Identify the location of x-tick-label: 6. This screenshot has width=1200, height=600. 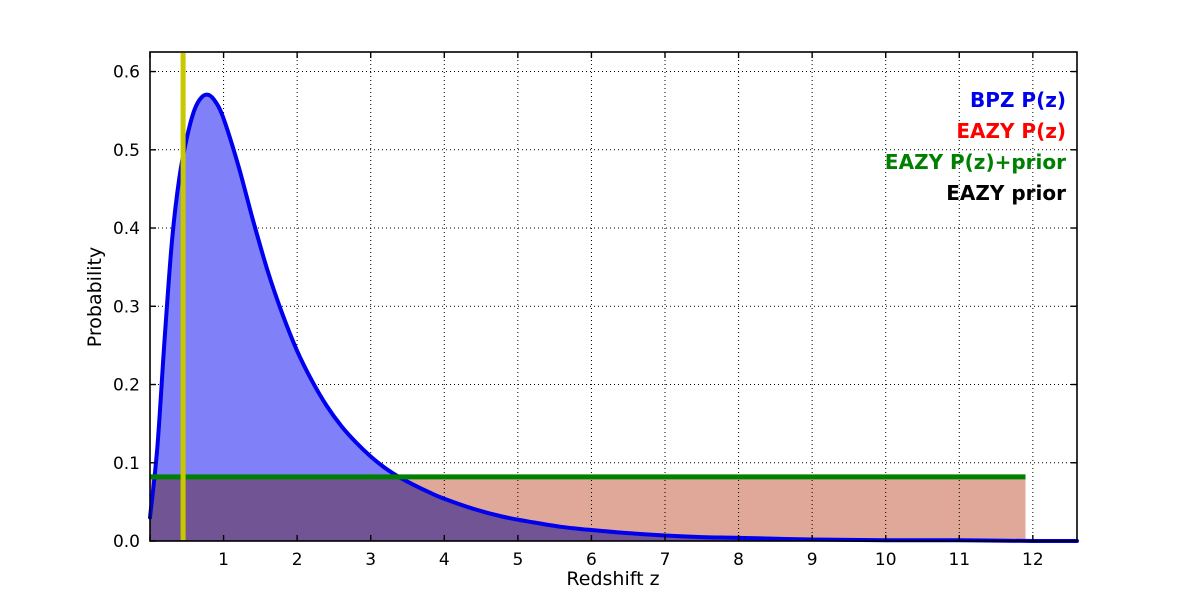
(591, 560).